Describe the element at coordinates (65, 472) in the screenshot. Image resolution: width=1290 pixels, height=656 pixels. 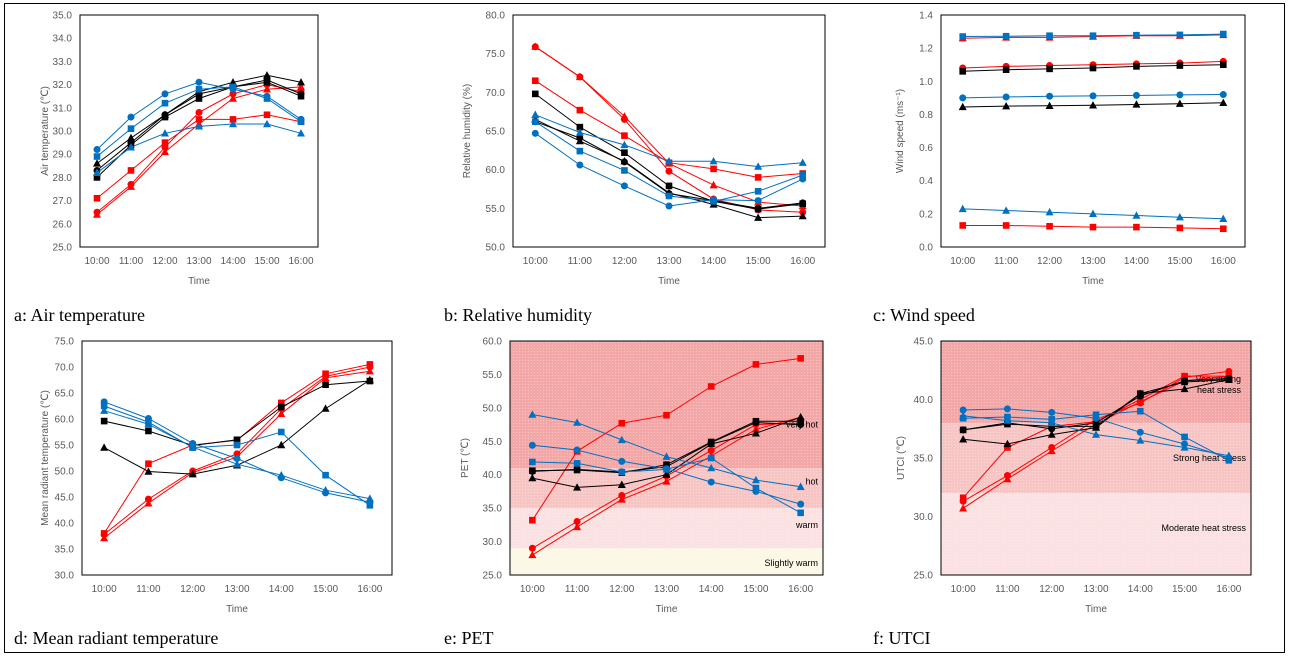
I see `y-tick-label: 50.0` at that location.